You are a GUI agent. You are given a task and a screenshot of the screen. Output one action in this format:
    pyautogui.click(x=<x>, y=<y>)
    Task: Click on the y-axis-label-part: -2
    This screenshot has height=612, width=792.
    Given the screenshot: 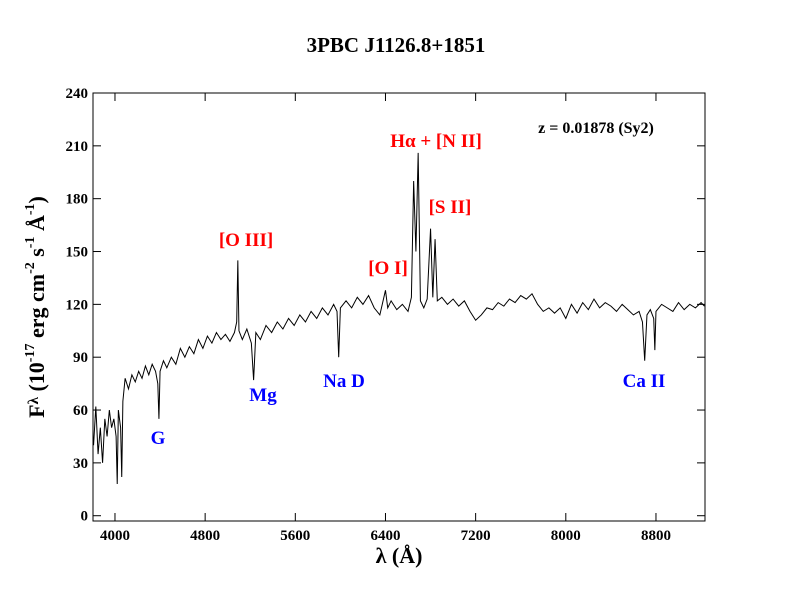 What is the action you would take?
    pyautogui.click(x=30, y=268)
    